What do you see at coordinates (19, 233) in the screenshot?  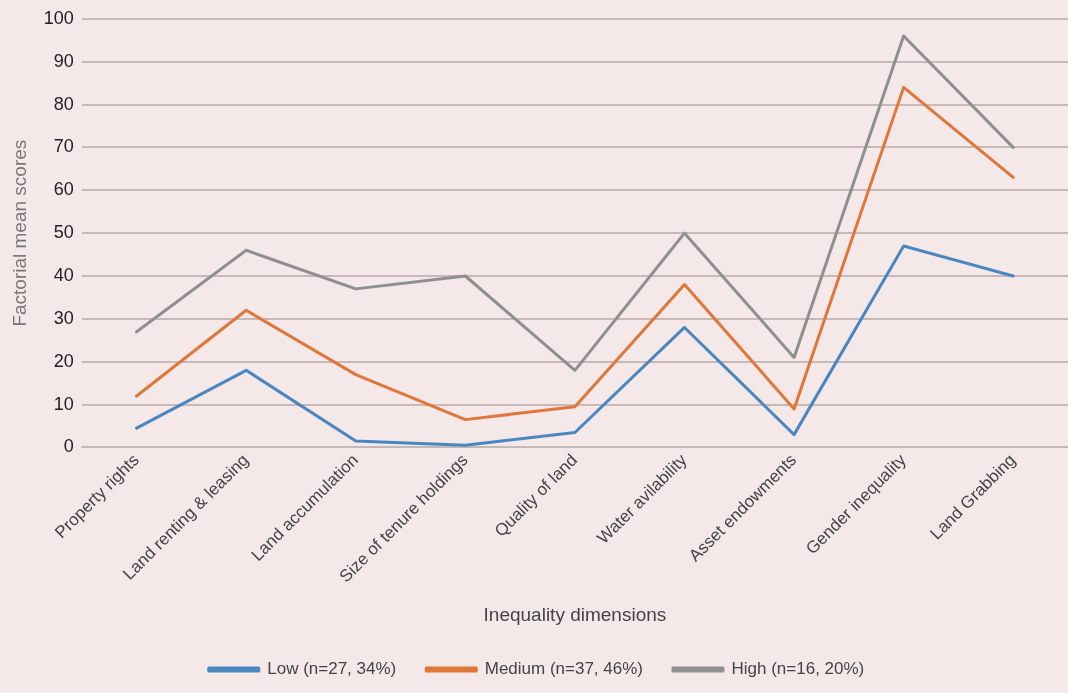 I see `y-axis-title: Factorial mean scores` at bounding box center [19, 233].